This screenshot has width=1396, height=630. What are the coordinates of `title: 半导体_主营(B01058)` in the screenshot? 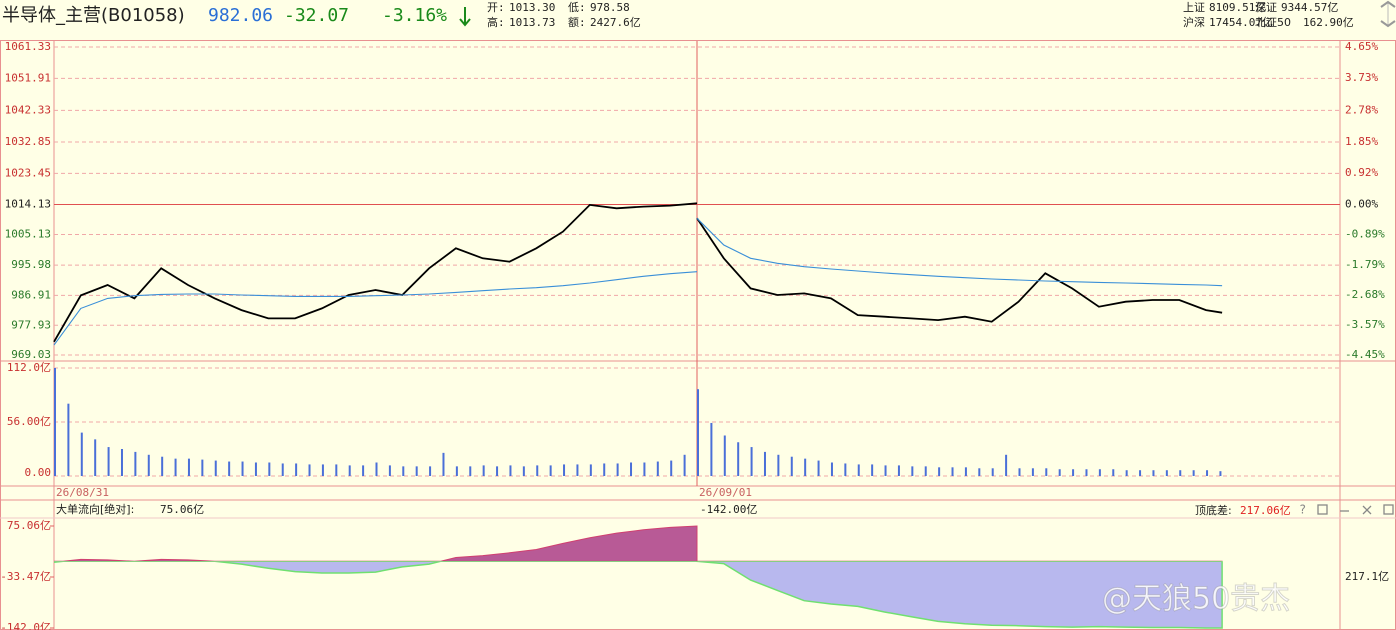 It's located at (93, 15).